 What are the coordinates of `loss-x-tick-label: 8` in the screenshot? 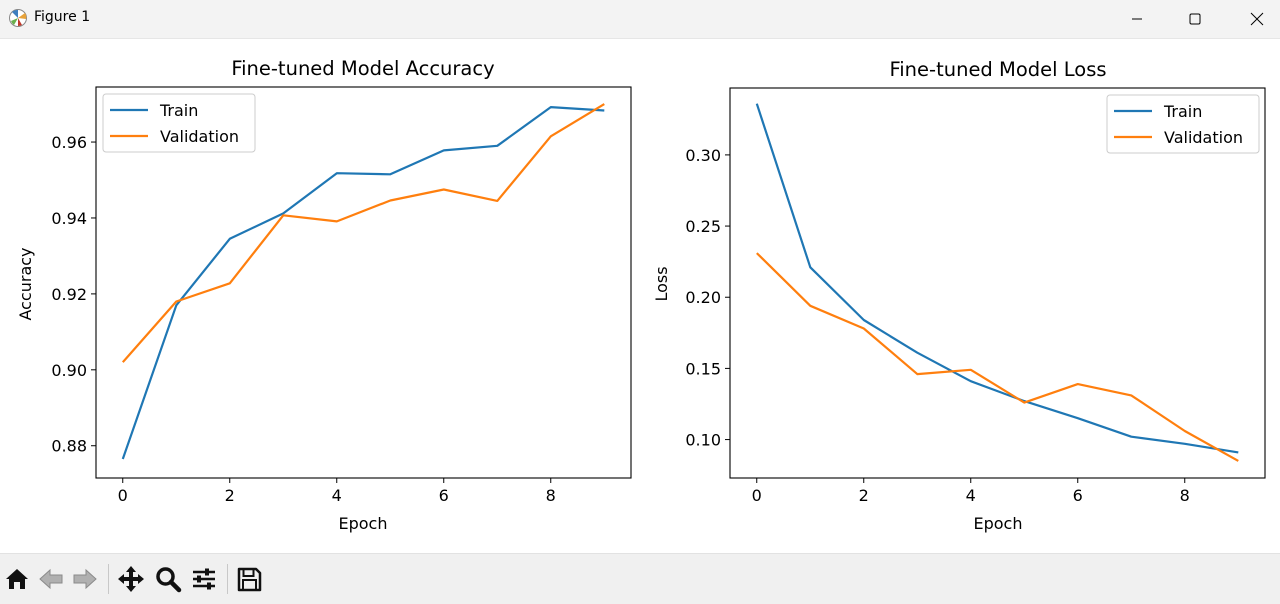 It's located at (1185, 495).